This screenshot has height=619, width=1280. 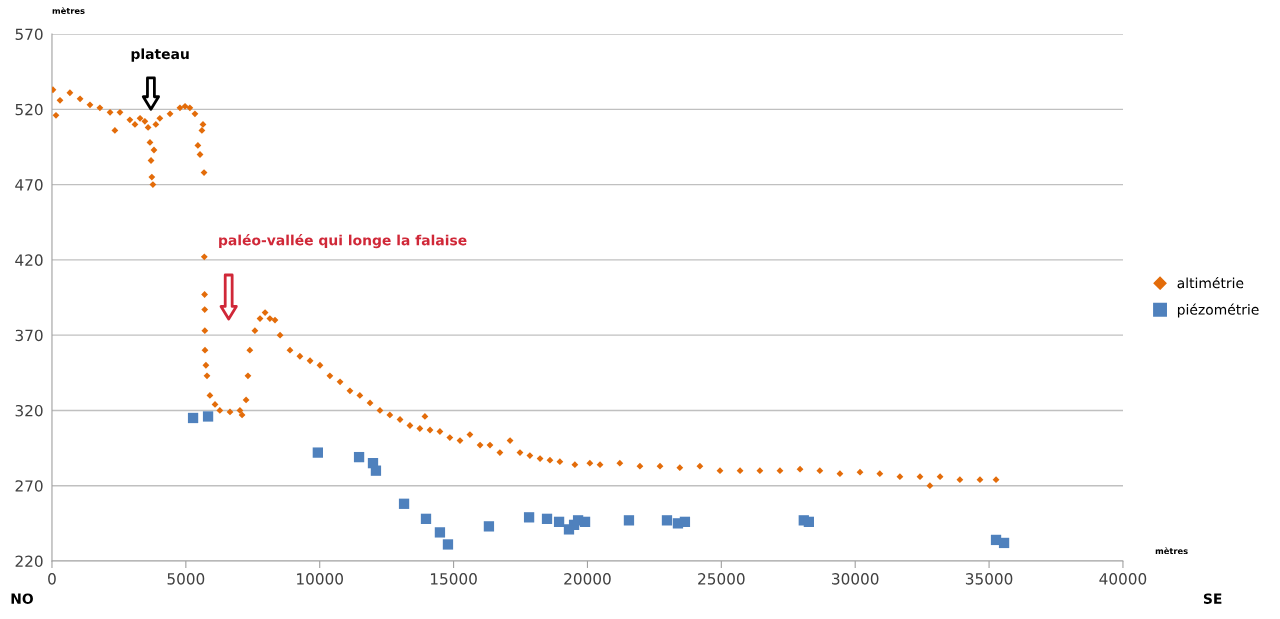 What do you see at coordinates (29, 561) in the screenshot?
I see `y-tick-label: 220` at bounding box center [29, 561].